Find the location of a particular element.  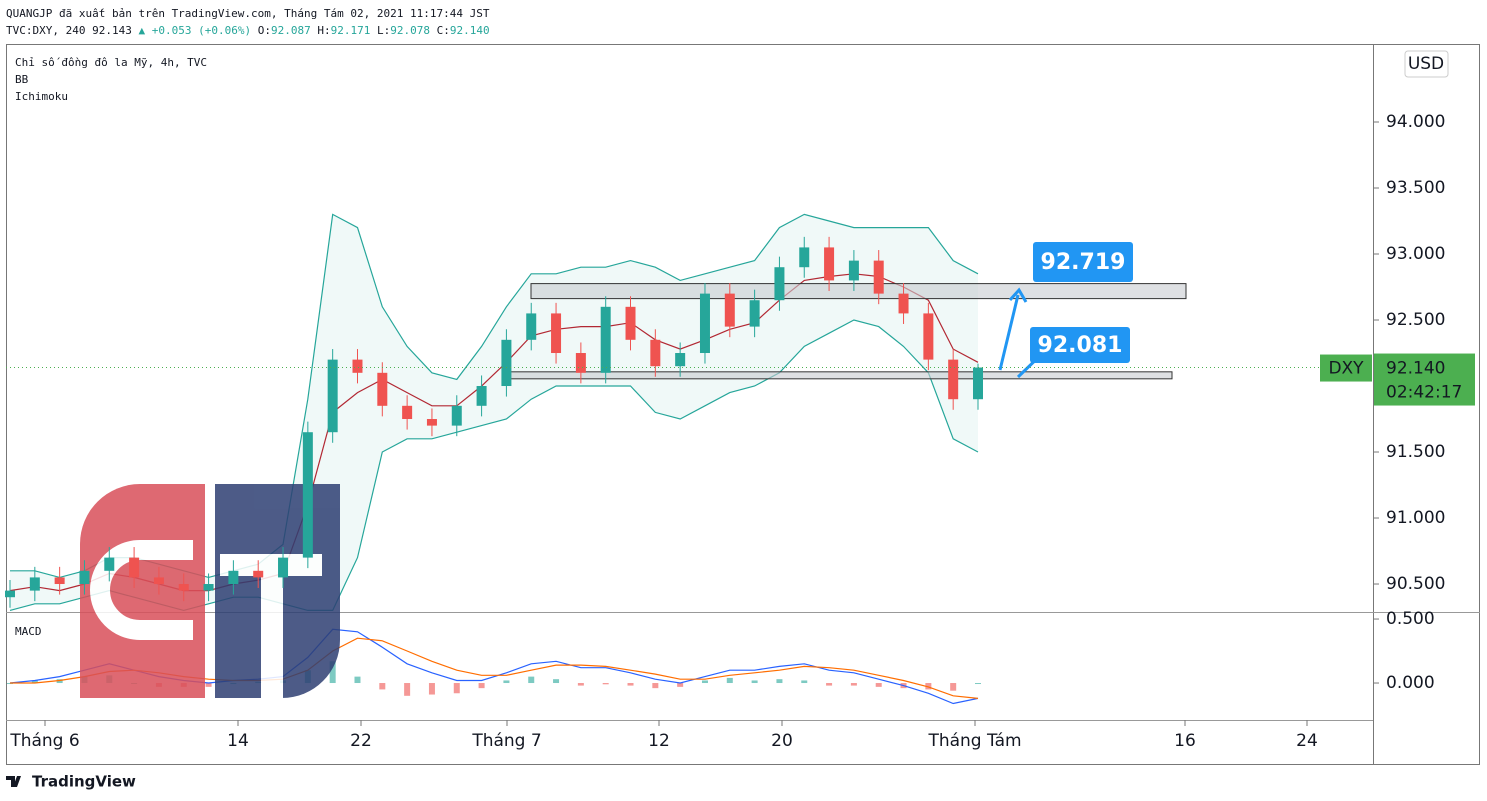

c: 92.140 is located at coordinates (470, 30).